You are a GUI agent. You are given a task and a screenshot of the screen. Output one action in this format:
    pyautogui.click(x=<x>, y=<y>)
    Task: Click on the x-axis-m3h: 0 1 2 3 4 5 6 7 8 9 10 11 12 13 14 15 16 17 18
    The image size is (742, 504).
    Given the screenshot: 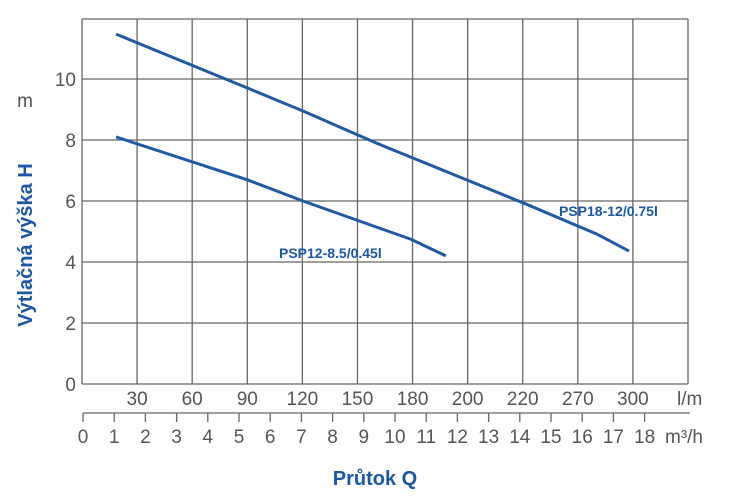 What is the action you would take?
    pyautogui.click(x=384, y=430)
    